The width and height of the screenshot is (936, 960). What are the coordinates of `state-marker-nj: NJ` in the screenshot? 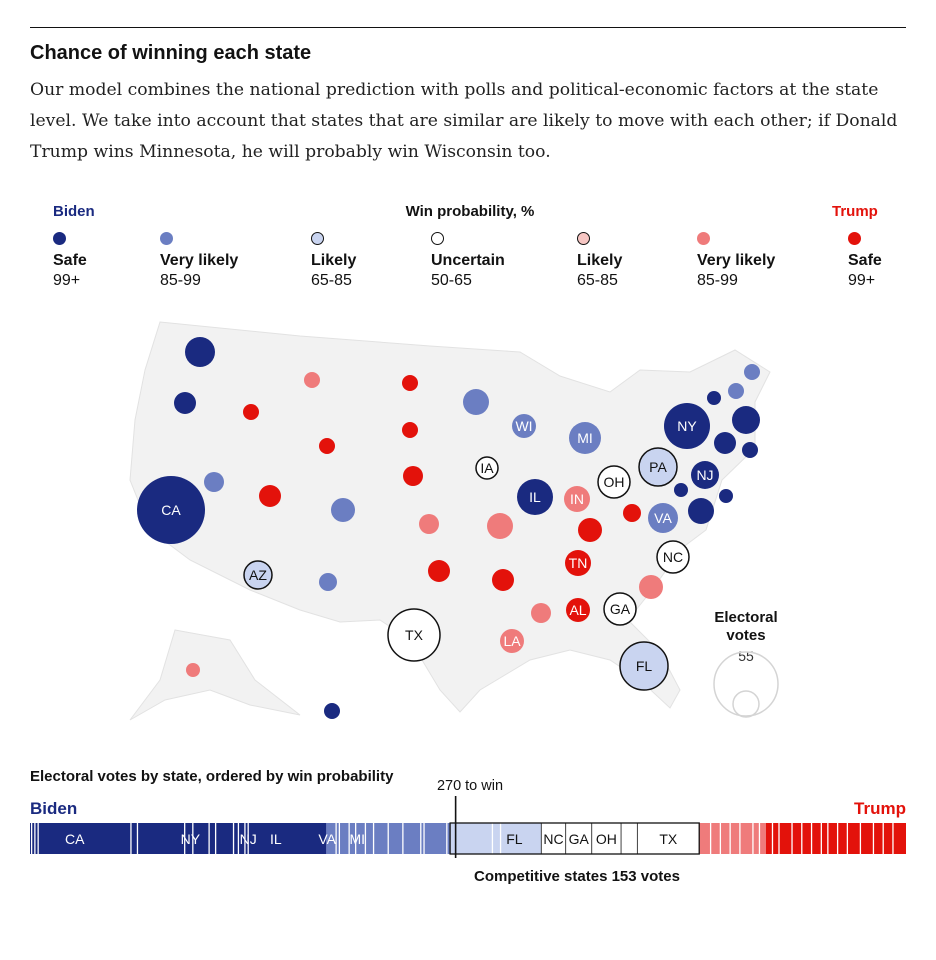 It's located at (705, 475).